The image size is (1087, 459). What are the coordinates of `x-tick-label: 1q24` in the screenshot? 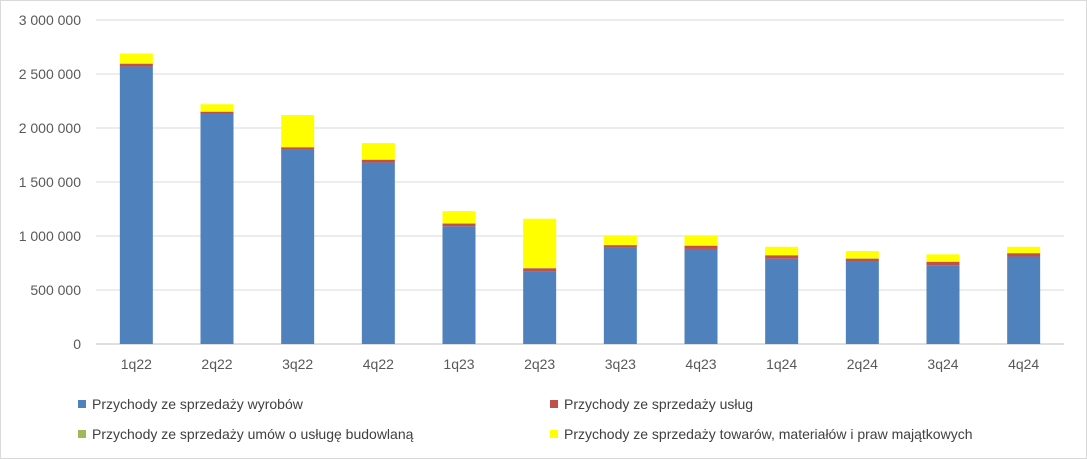 It's located at (781, 364).